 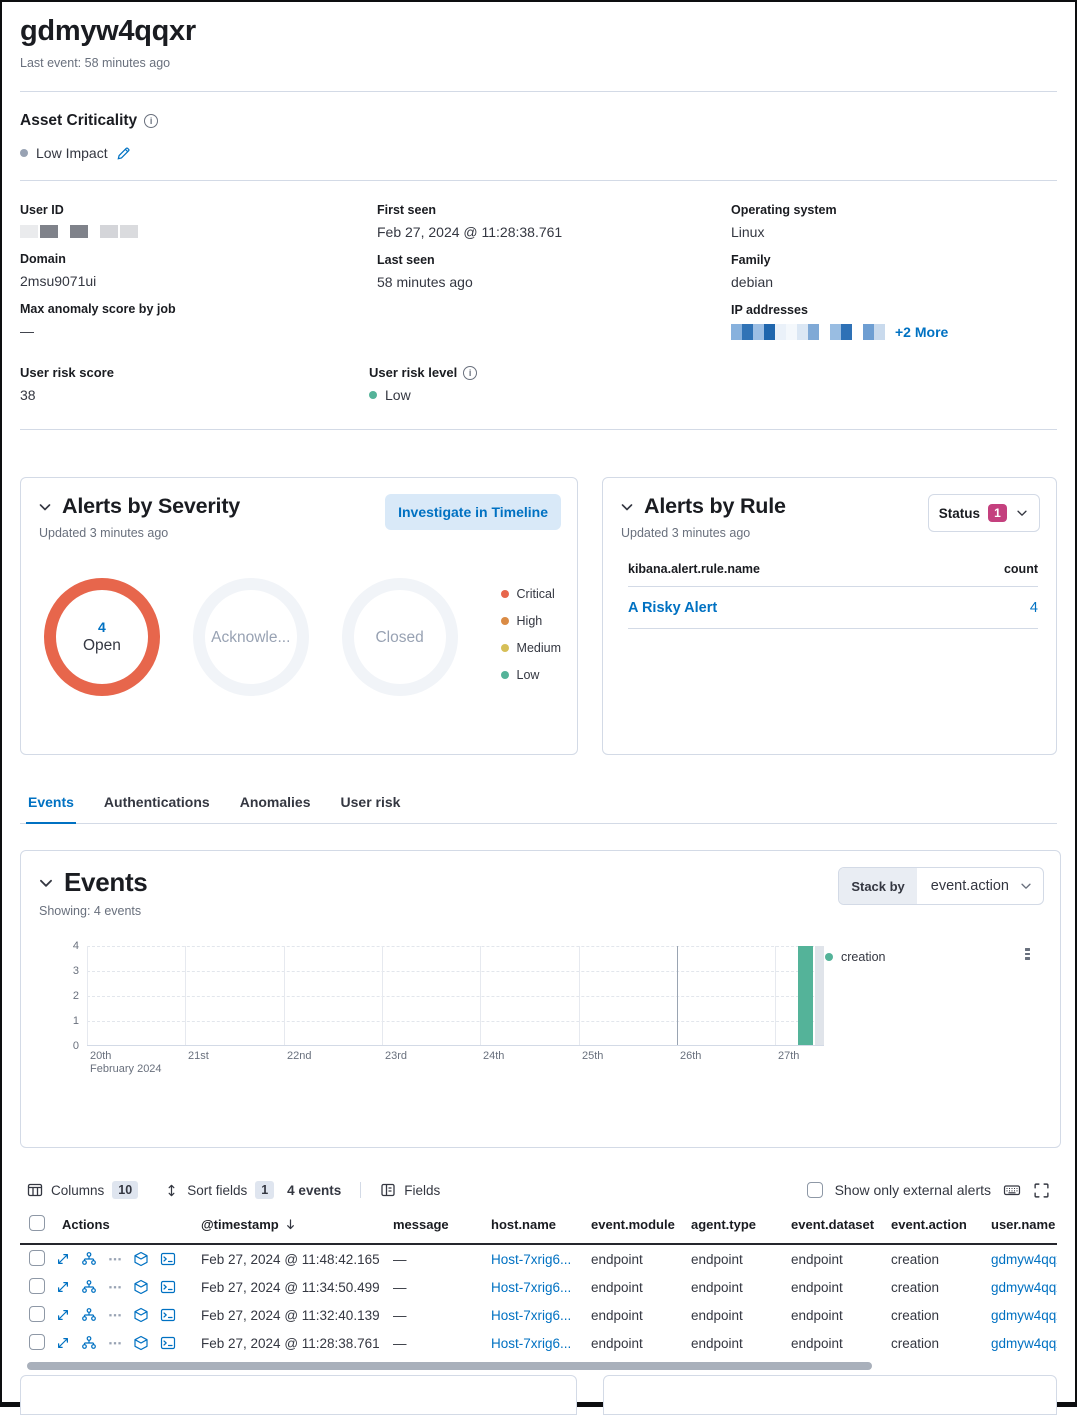 What do you see at coordinates (673, 608) in the screenshot?
I see `rule-name-link: A Risky Alert` at bounding box center [673, 608].